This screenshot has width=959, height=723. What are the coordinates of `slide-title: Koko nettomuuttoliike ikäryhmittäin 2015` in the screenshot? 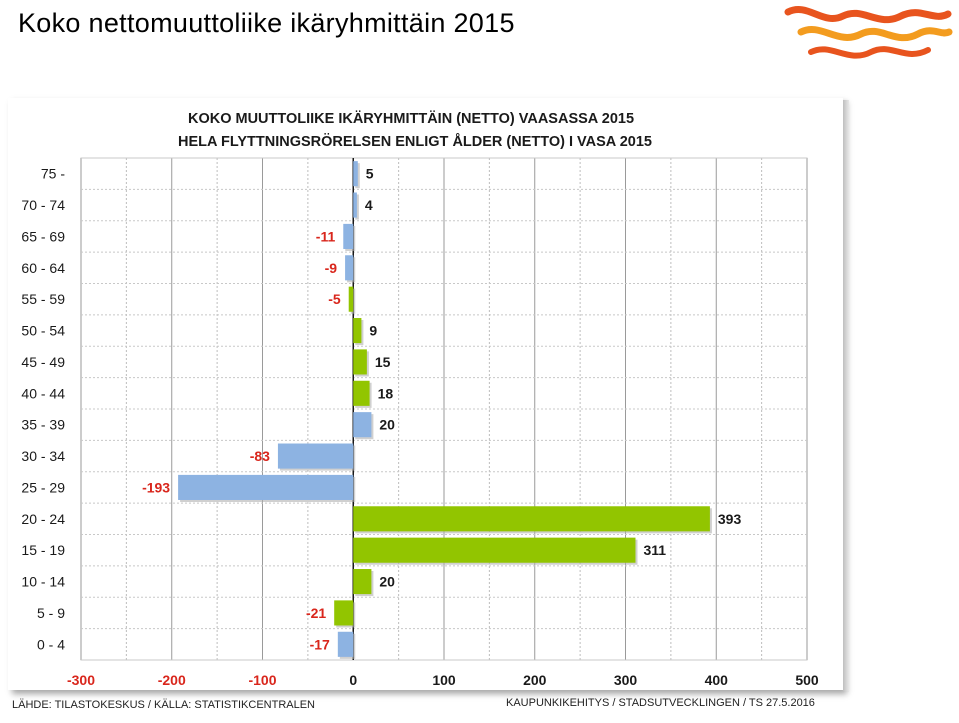 It's located at (266, 23).